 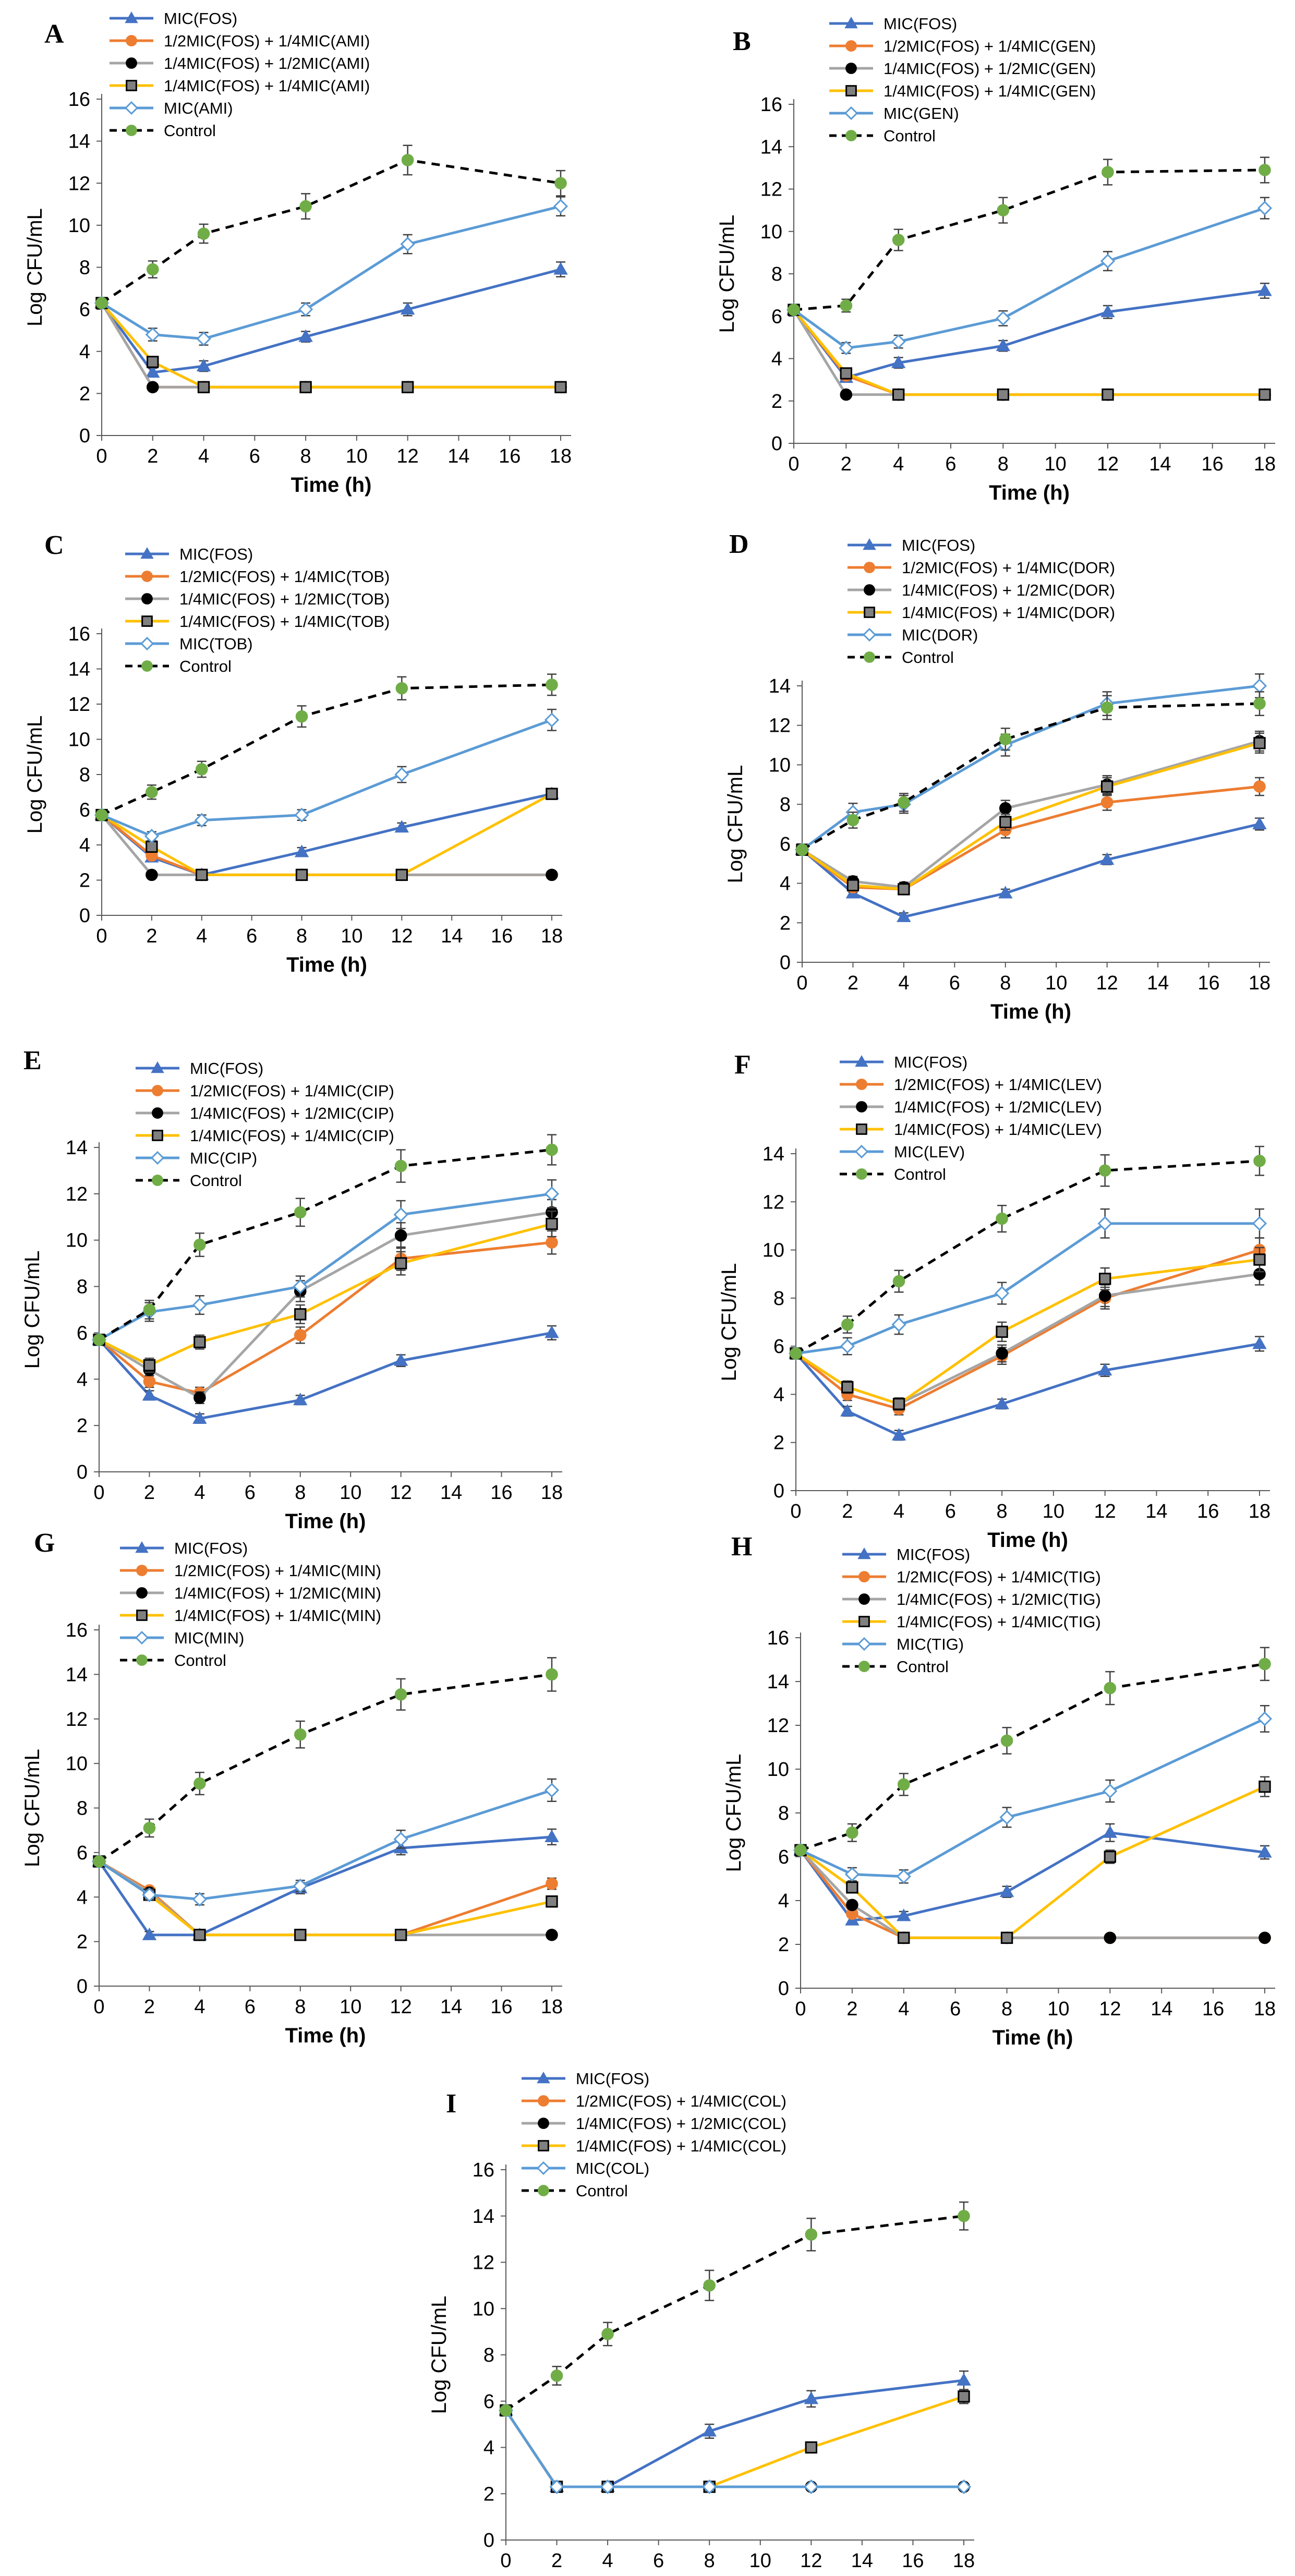 What do you see at coordinates (54, 545) in the screenshot?
I see `panel-letter: C` at bounding box center [54, 545].